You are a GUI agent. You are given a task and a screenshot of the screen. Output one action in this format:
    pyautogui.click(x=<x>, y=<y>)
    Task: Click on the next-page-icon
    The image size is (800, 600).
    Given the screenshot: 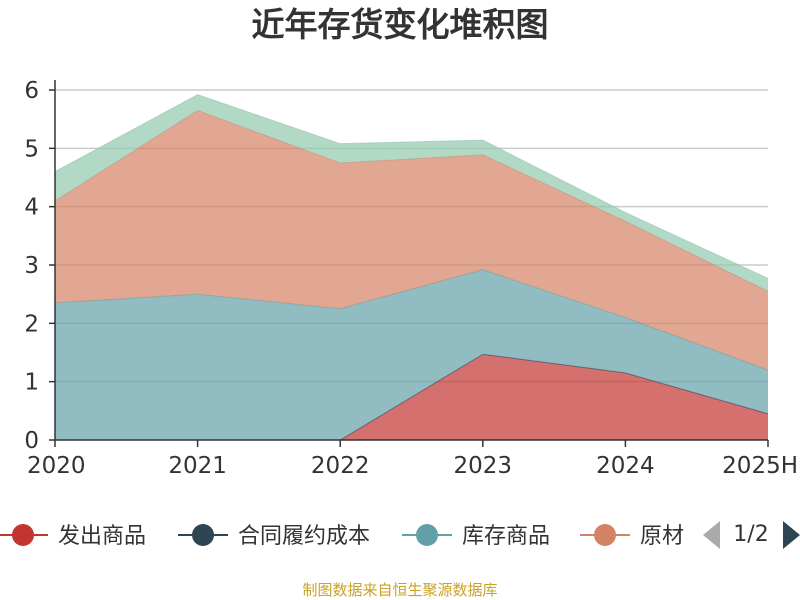 What is the action you would take?
    pyautogui.click(x=791, y=535)
    